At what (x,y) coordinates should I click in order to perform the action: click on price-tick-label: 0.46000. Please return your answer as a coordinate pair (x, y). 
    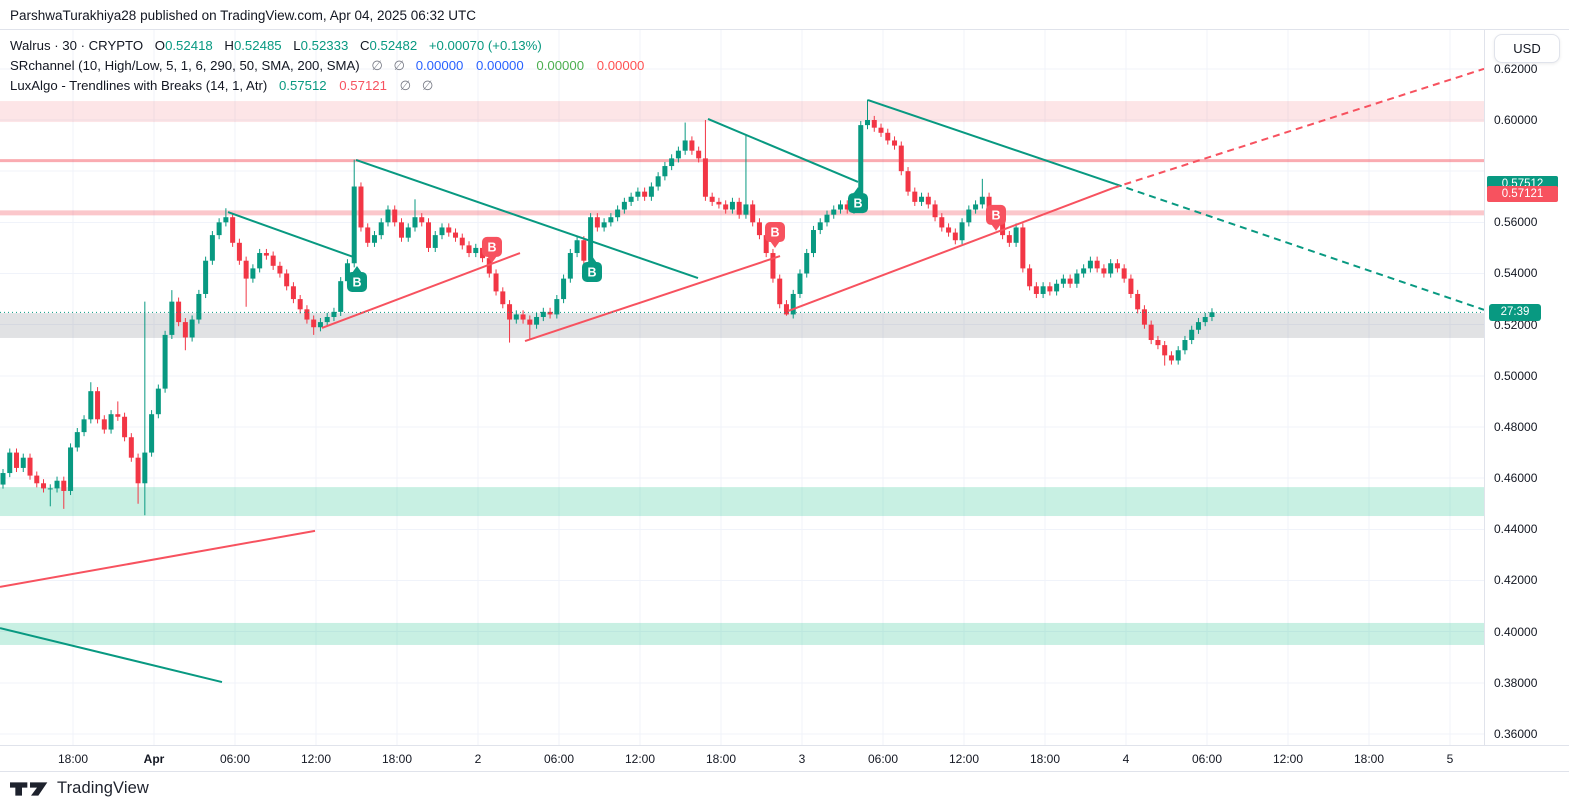
    Looking at the image, I should click on (1516, 478).